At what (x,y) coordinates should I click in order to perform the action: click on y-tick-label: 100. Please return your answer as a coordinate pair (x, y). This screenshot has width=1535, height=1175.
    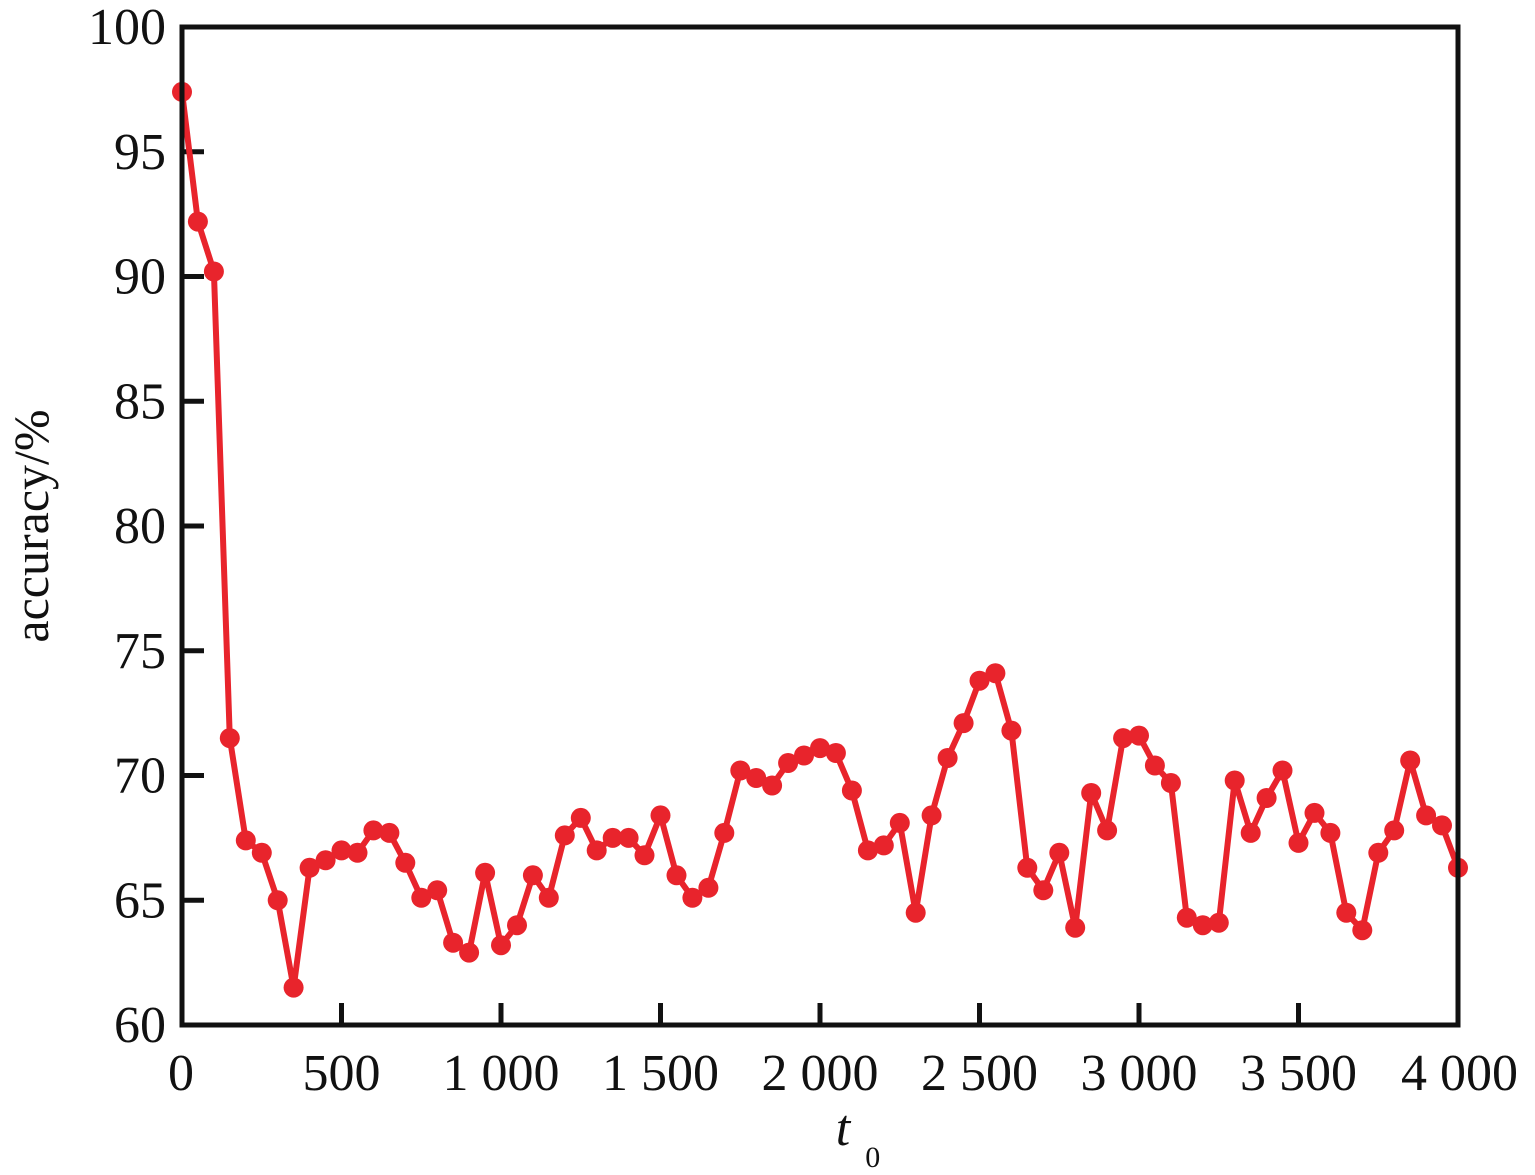
    Looking at the image, I should click on (127, 28).